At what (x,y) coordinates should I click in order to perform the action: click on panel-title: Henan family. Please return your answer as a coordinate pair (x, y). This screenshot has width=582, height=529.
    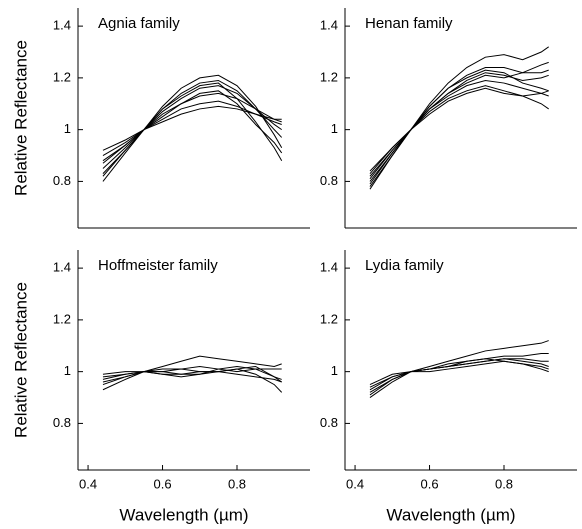
    Looking at the image, I should click on (409, 23).